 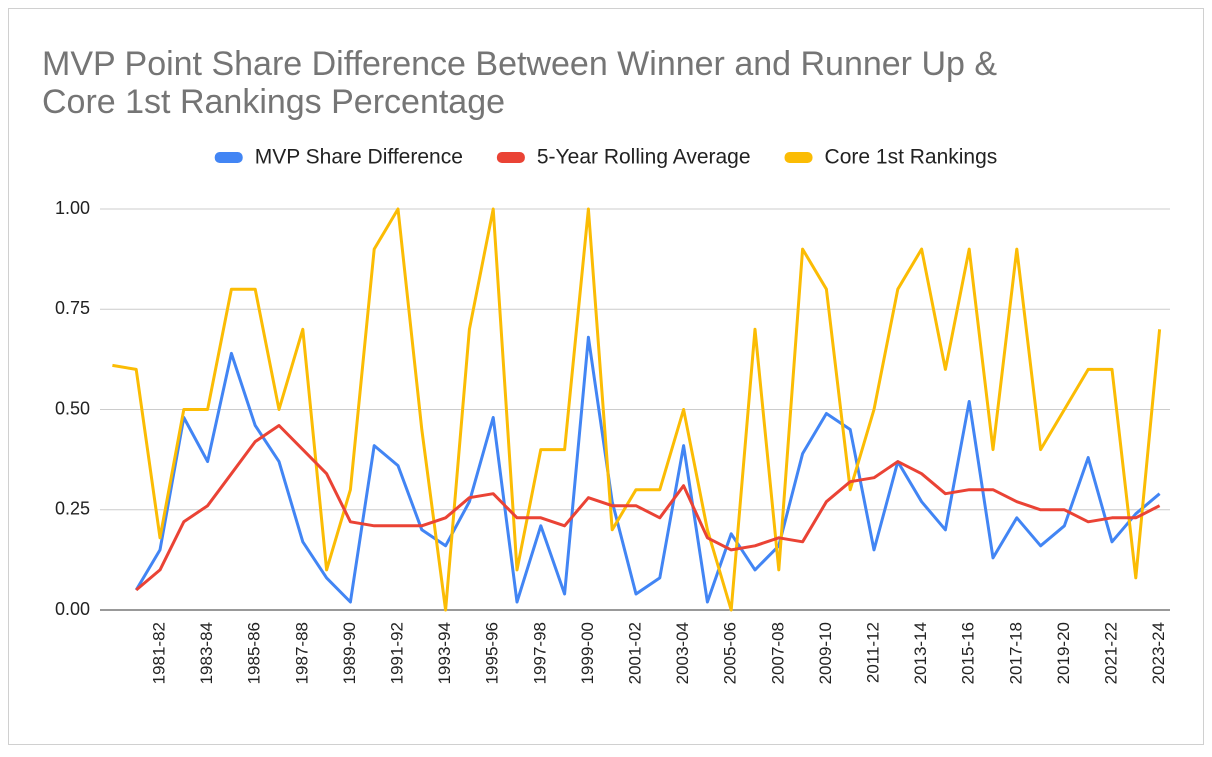 I want to click on legend-label: 5-Year Rolling Average, so click(x=644, y=157).